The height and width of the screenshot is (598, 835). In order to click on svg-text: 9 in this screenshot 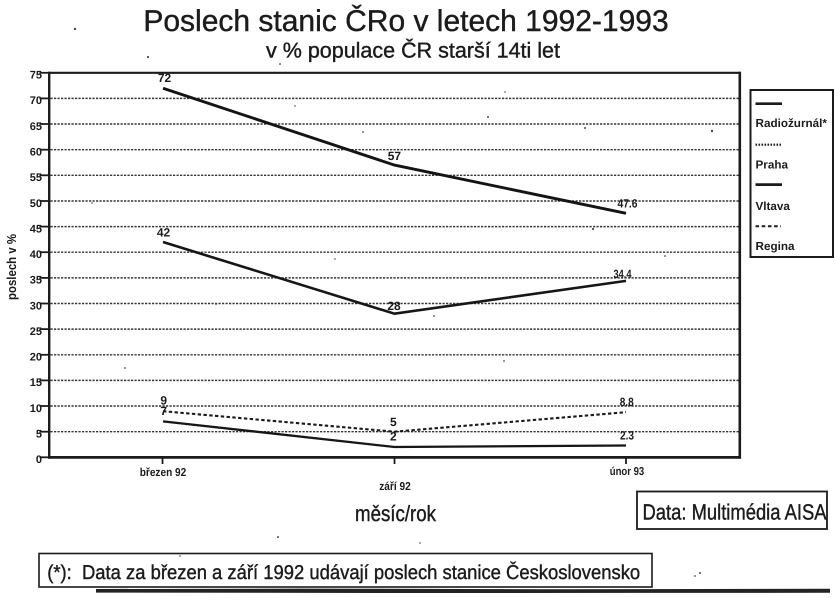, I will do `click(163, 400)`.